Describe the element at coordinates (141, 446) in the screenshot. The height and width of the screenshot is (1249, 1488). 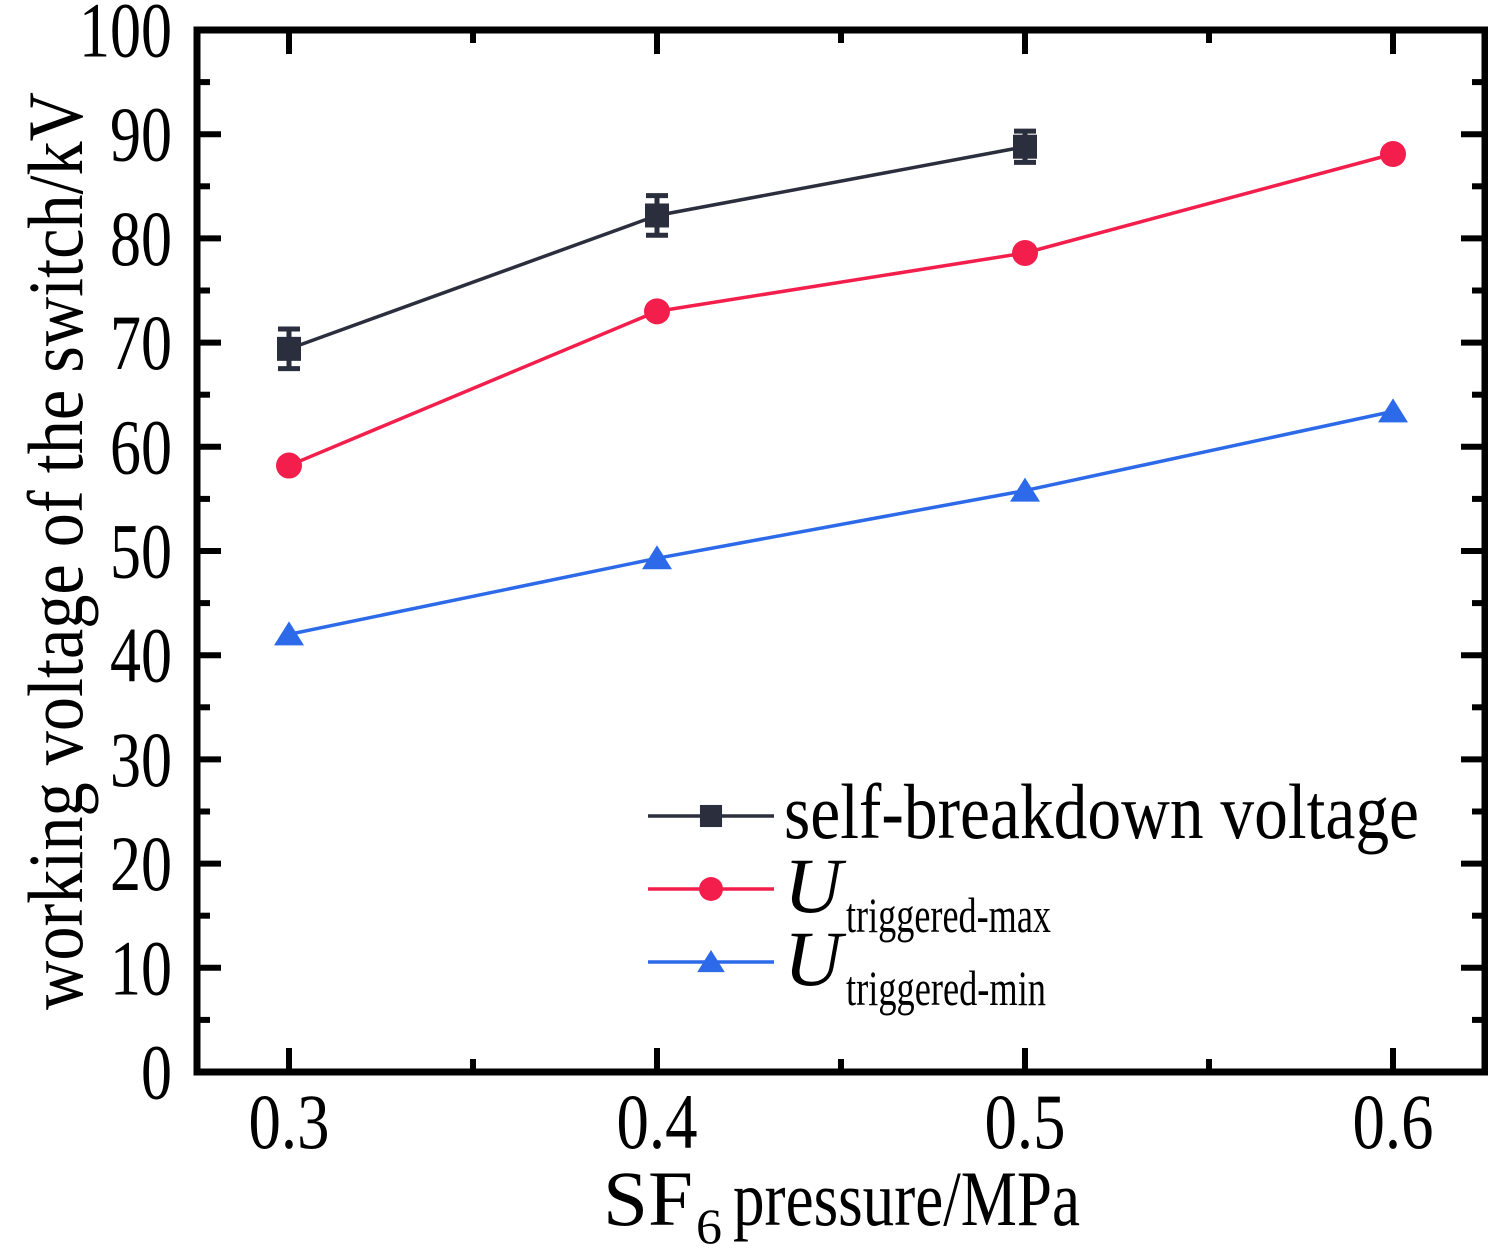
I see `y-tick-label: 60` at that location.